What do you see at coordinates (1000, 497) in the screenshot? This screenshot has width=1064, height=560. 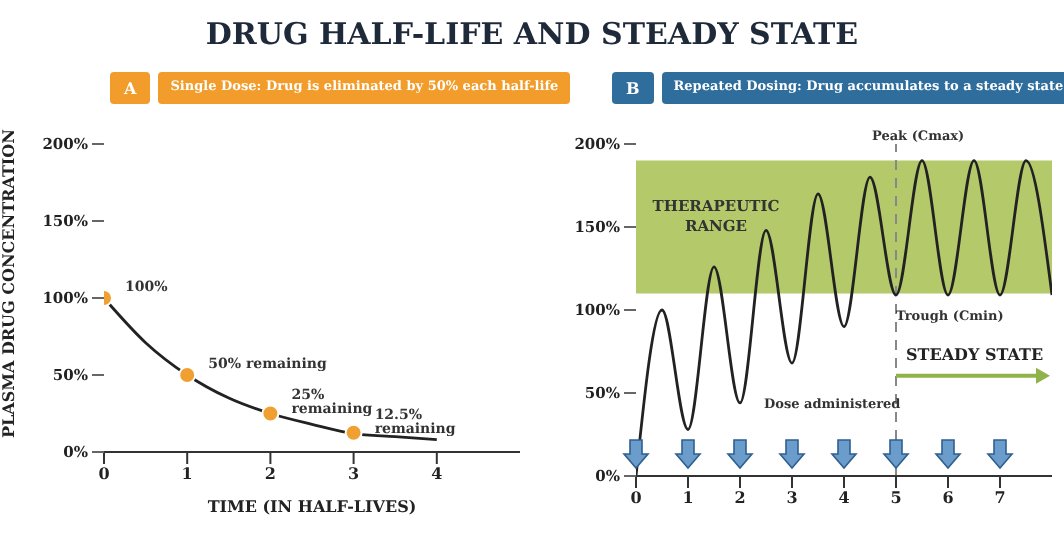 I see `x-tick-label: 7` at bounding box center [1000, 497].